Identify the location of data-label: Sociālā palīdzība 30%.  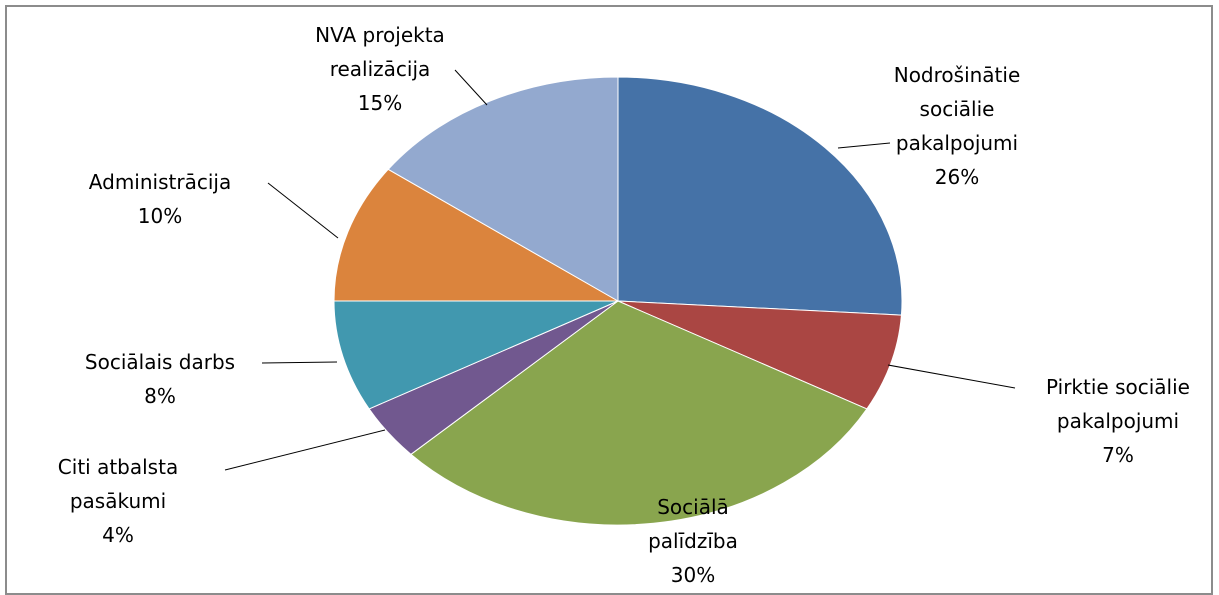
(693, 541).